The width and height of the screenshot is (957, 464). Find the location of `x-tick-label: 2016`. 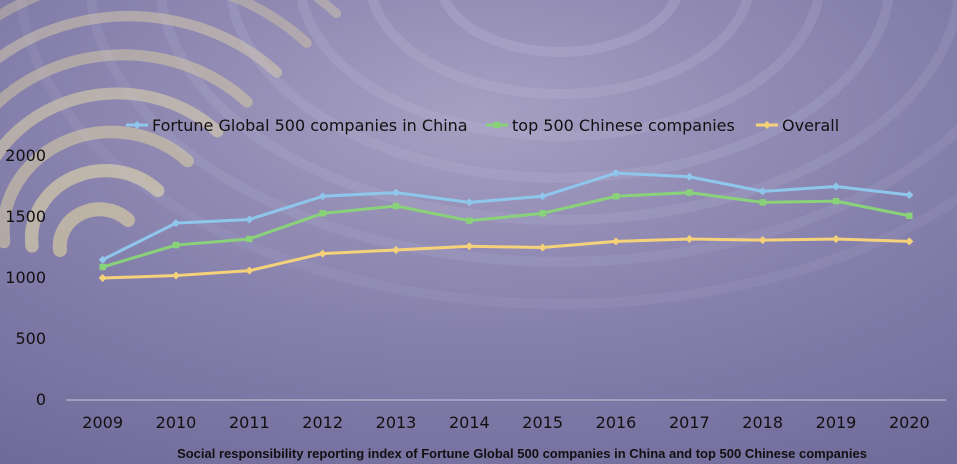

x-tick-label: 2016 is located at coordinates (616, 422).